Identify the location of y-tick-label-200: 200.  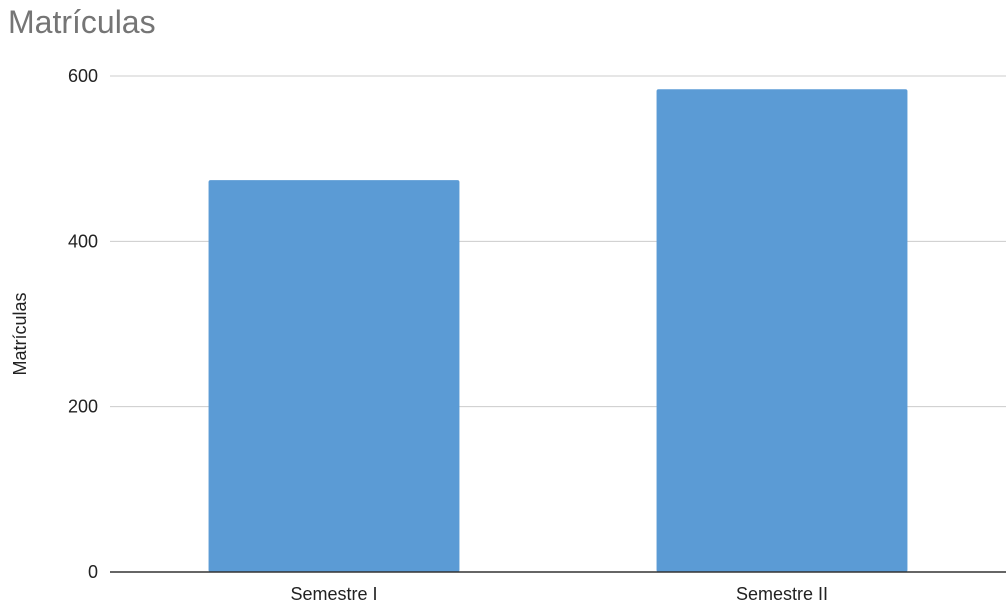
(83, 407).